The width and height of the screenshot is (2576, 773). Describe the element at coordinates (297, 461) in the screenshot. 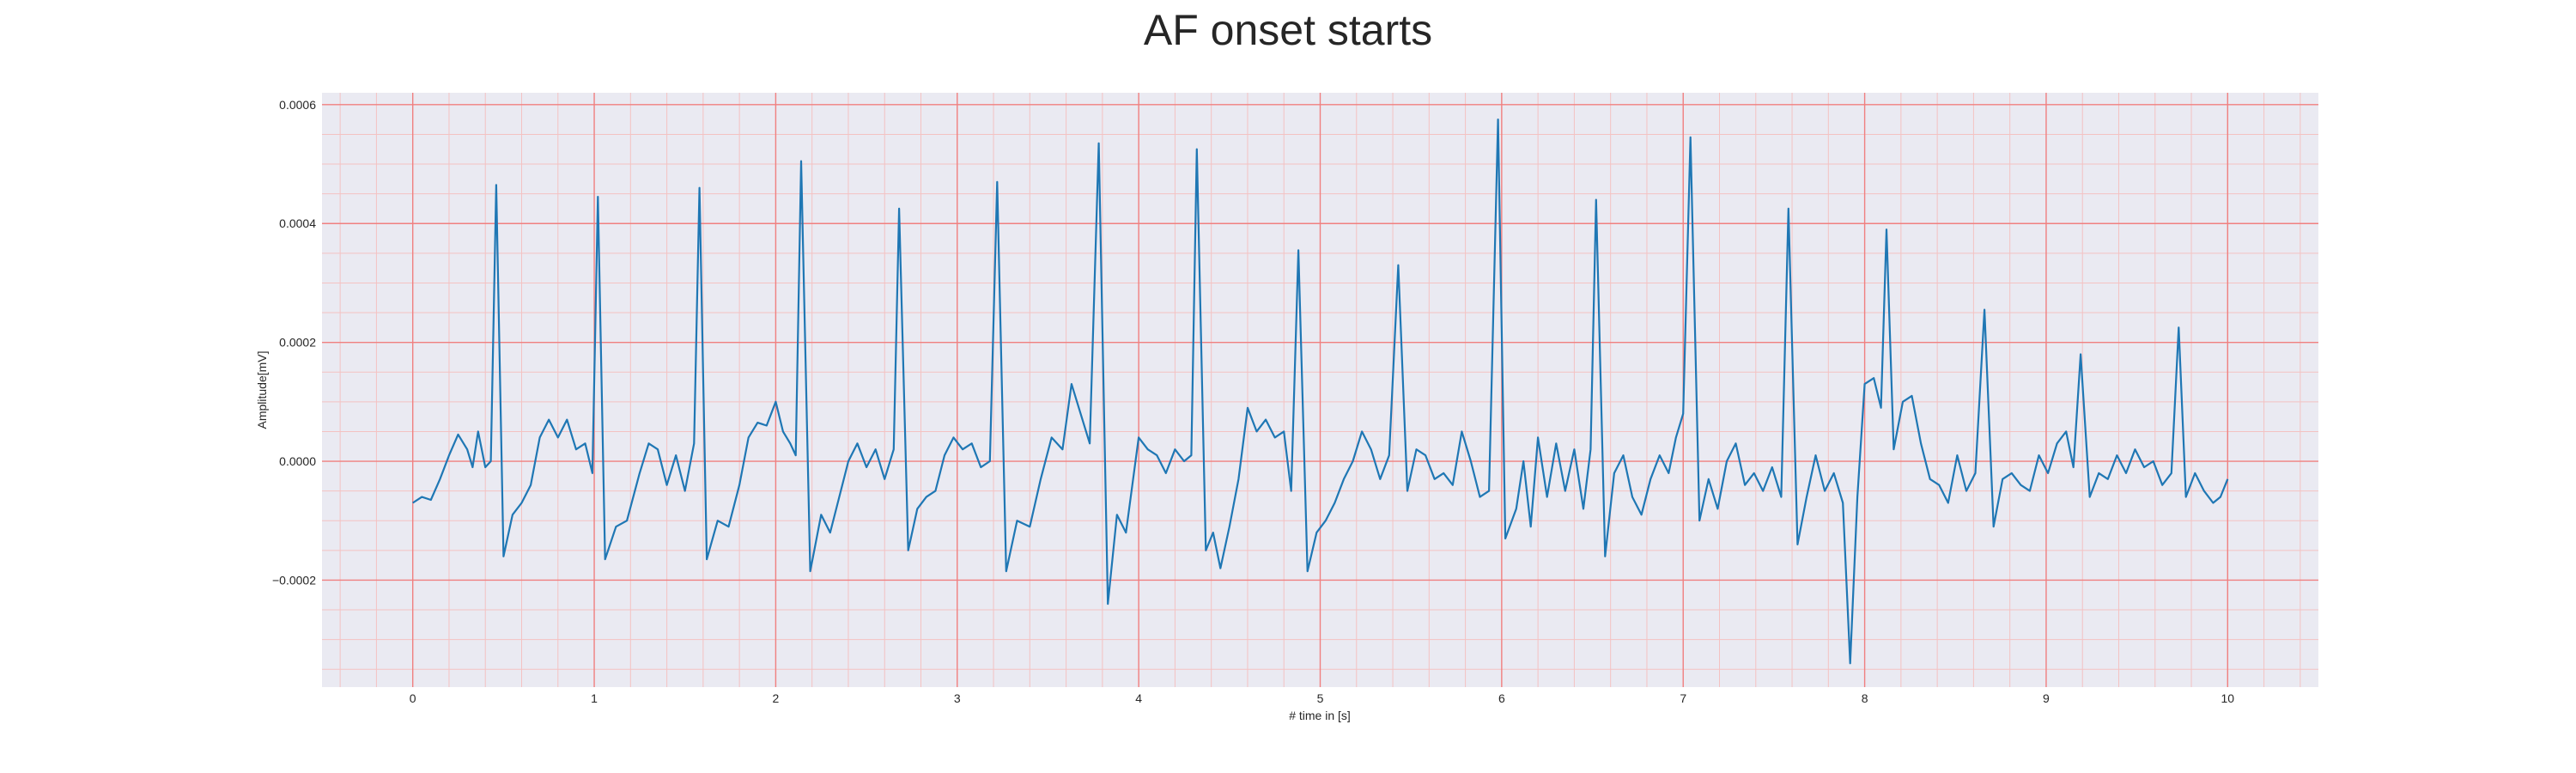

I see `y-tick-label: 0.0000` at that location.